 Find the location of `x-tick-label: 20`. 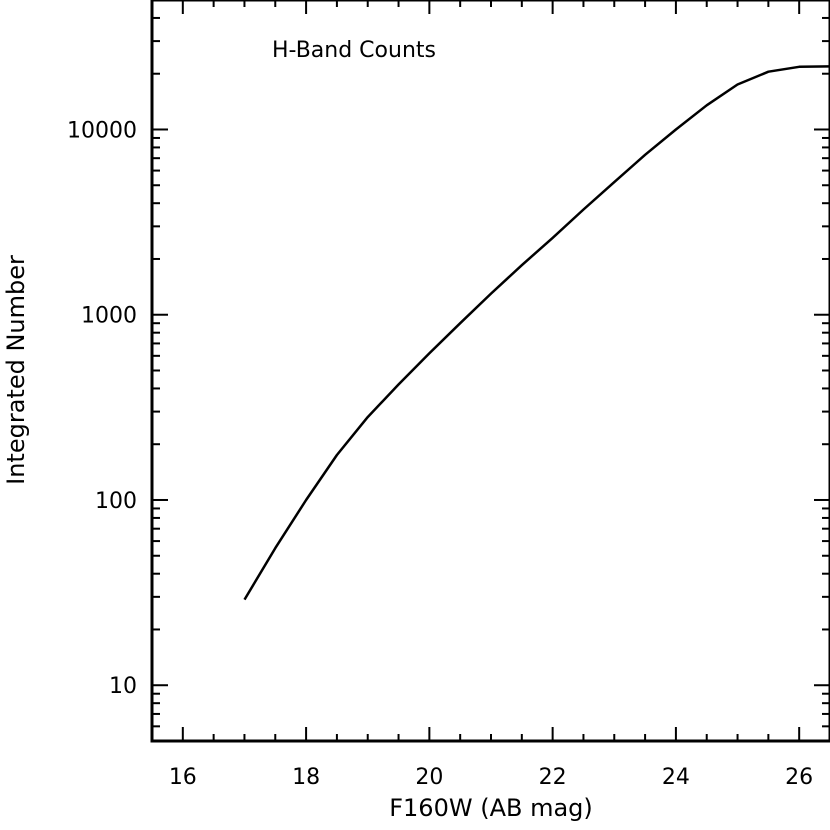

x-tick-label: 20 is located at coordinates (429, 777).